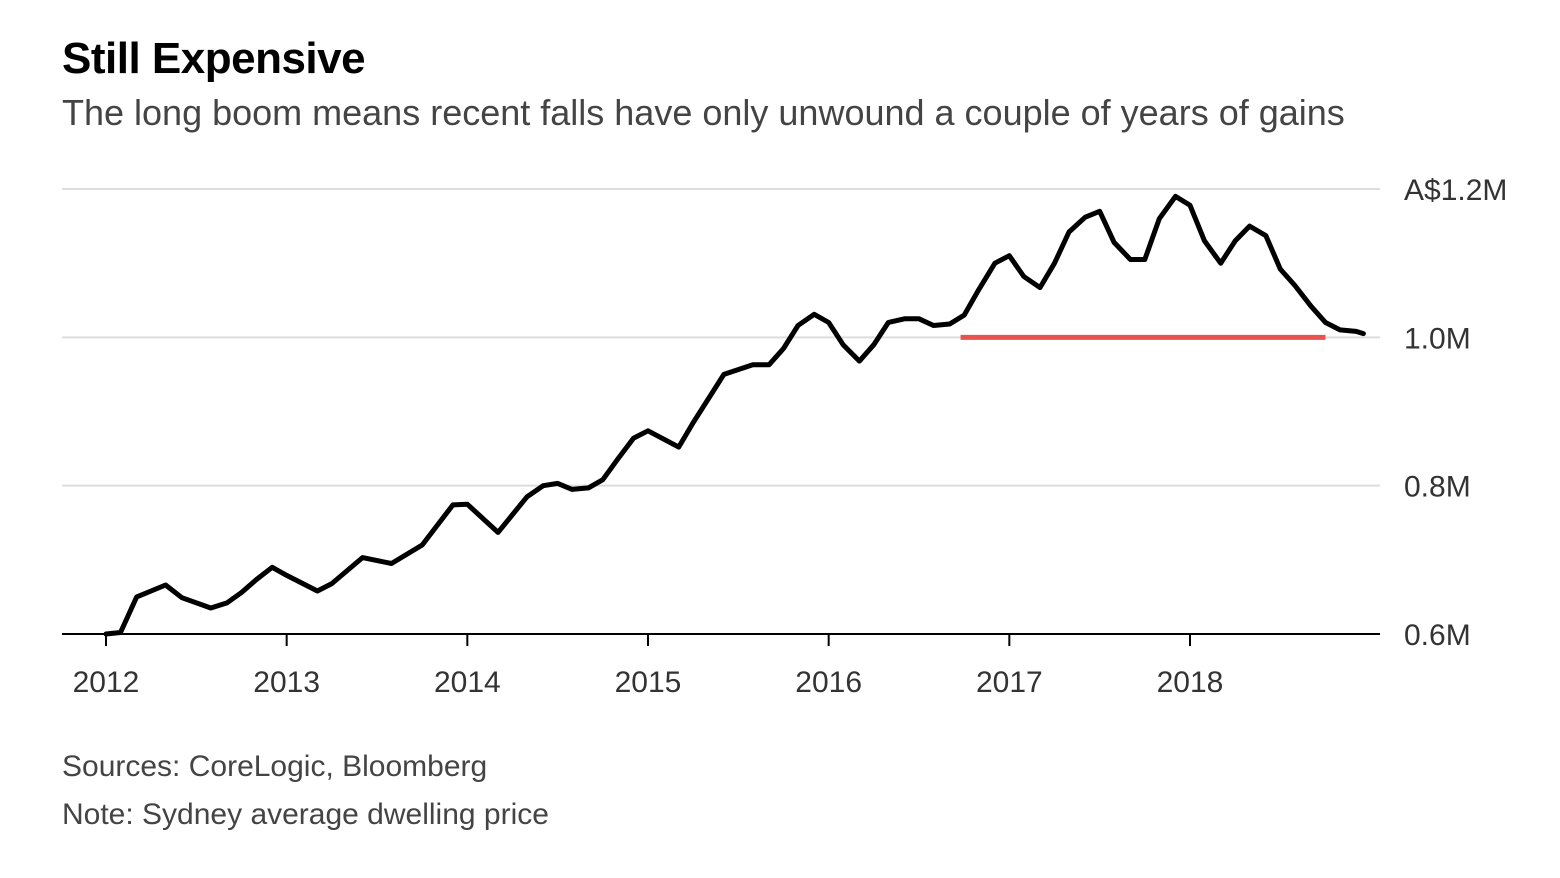 This screenshot has width=1560, height=878. Describe the element at coordinates (1437, 487) in the screenshot. I see `y-tick-label: 0.8M` at that location.